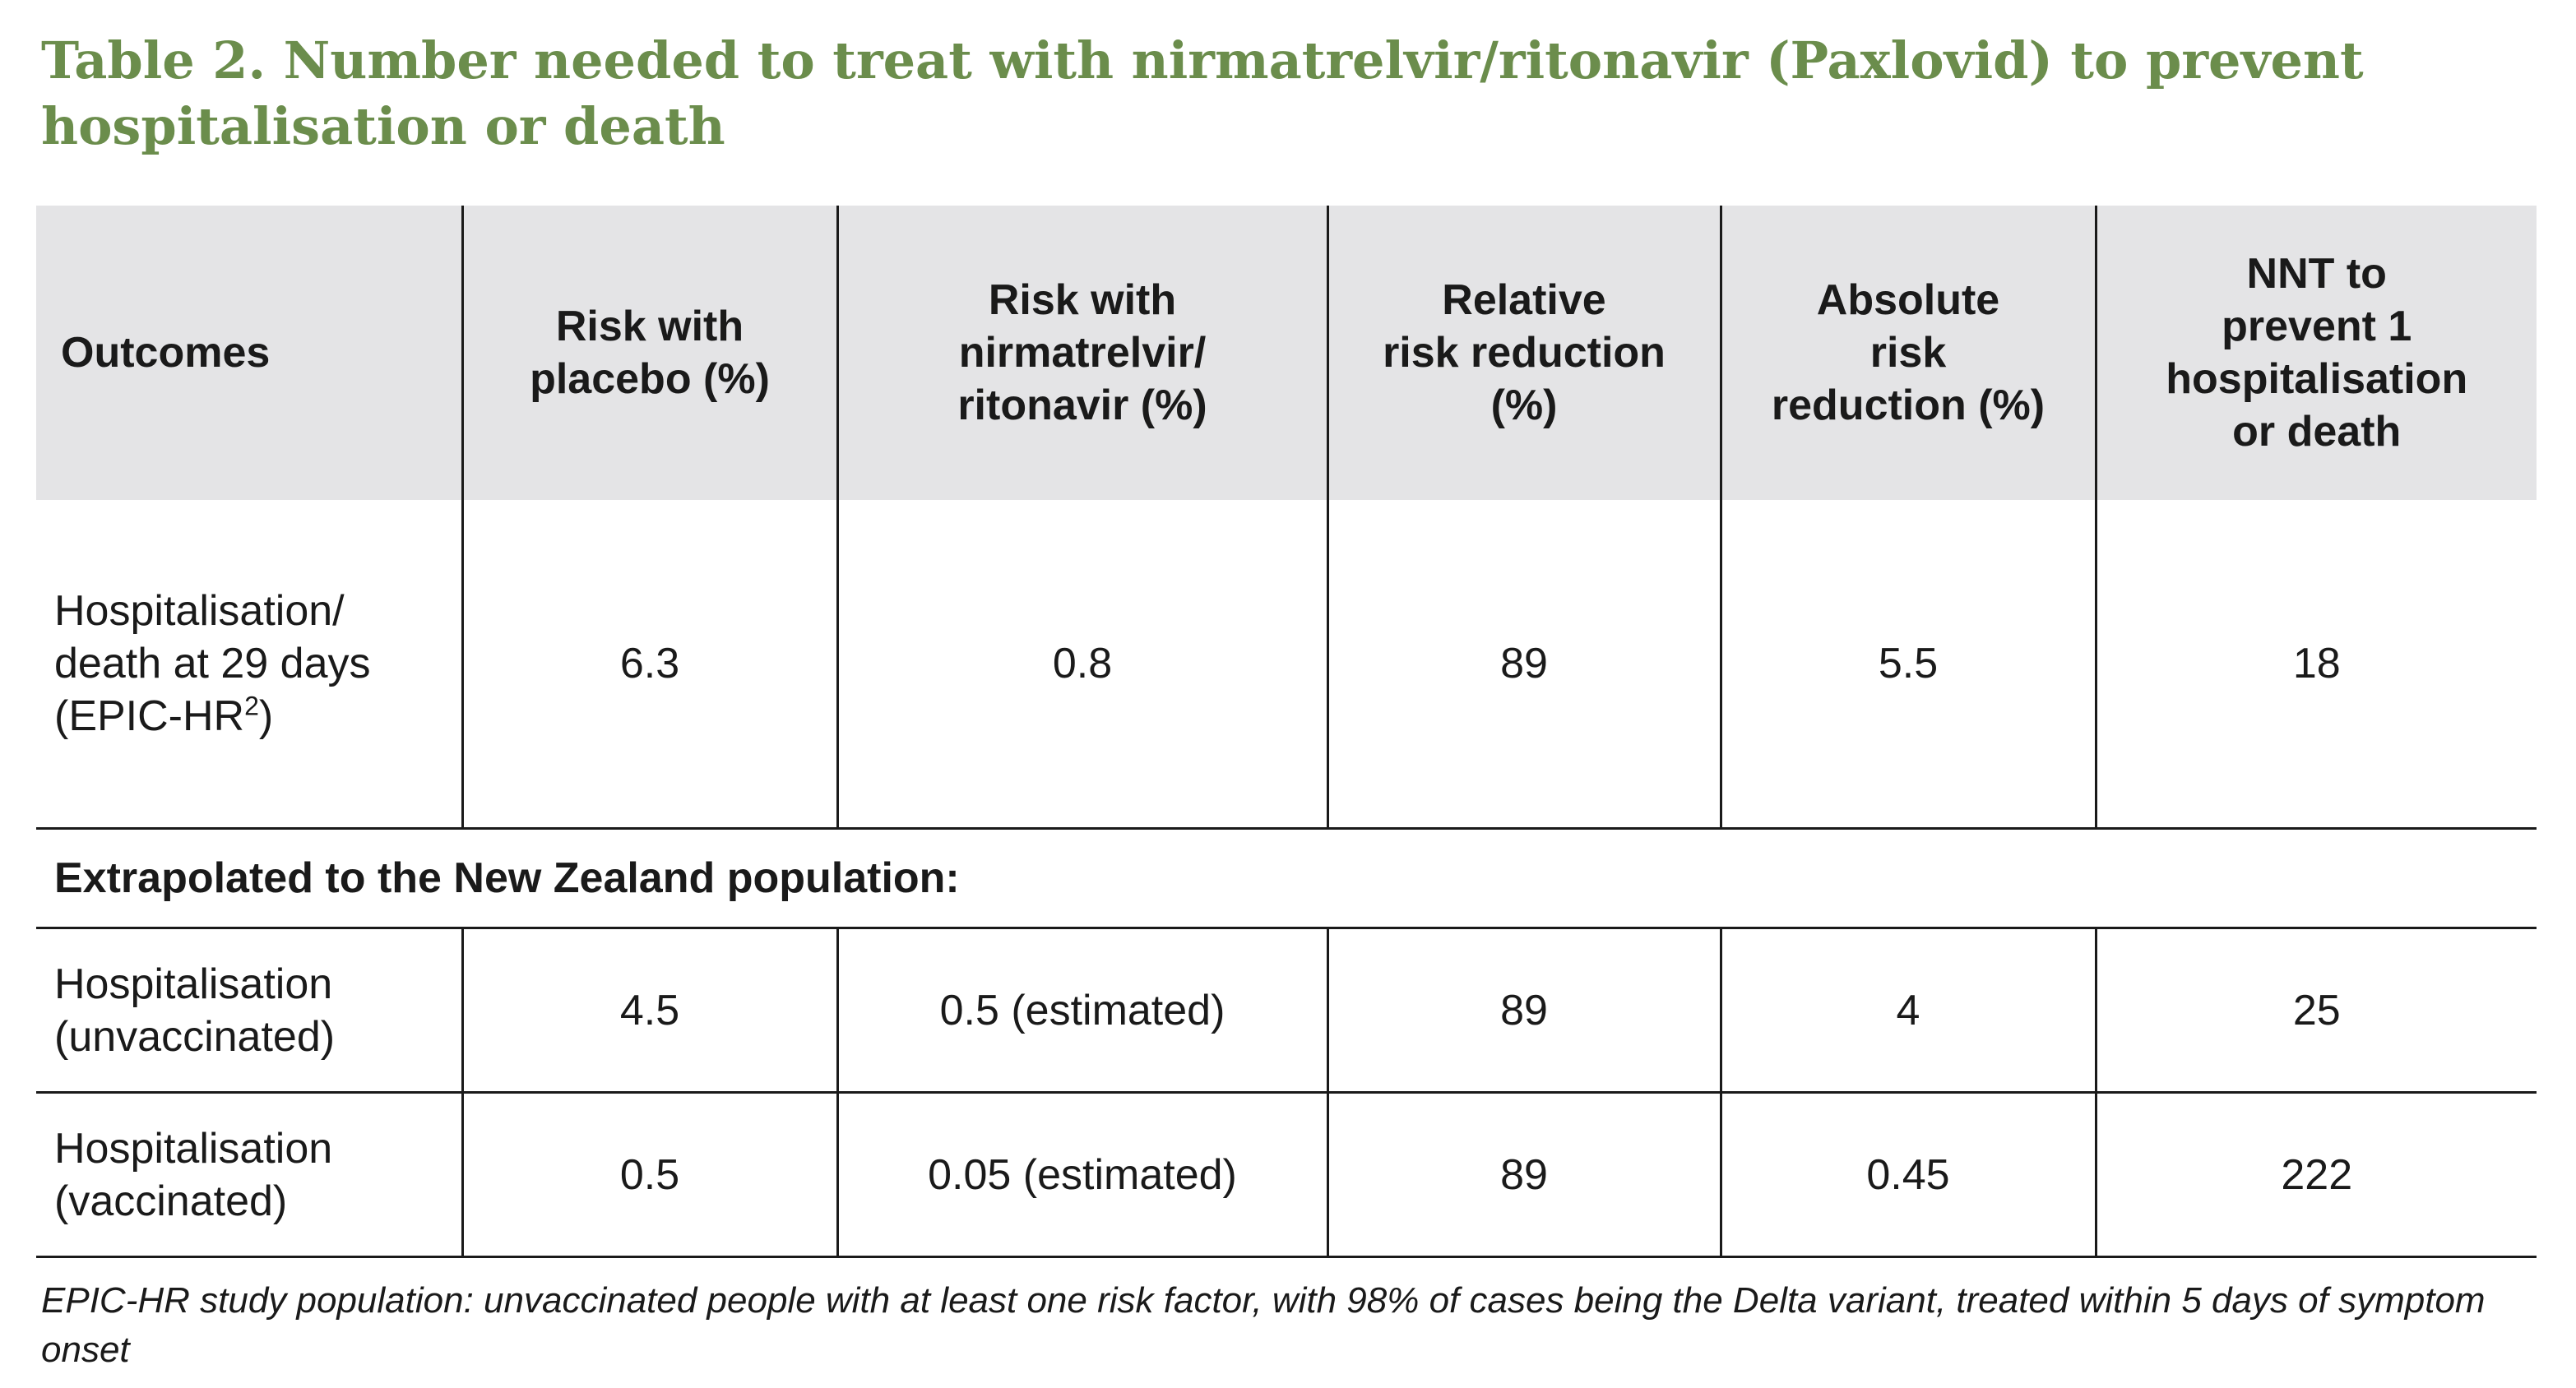 This screenshot has height=1388, width=2576. Describe the element at coordinates (249, 353) in the screenshot. I see `header-outcomes: Outcomes` at that location.